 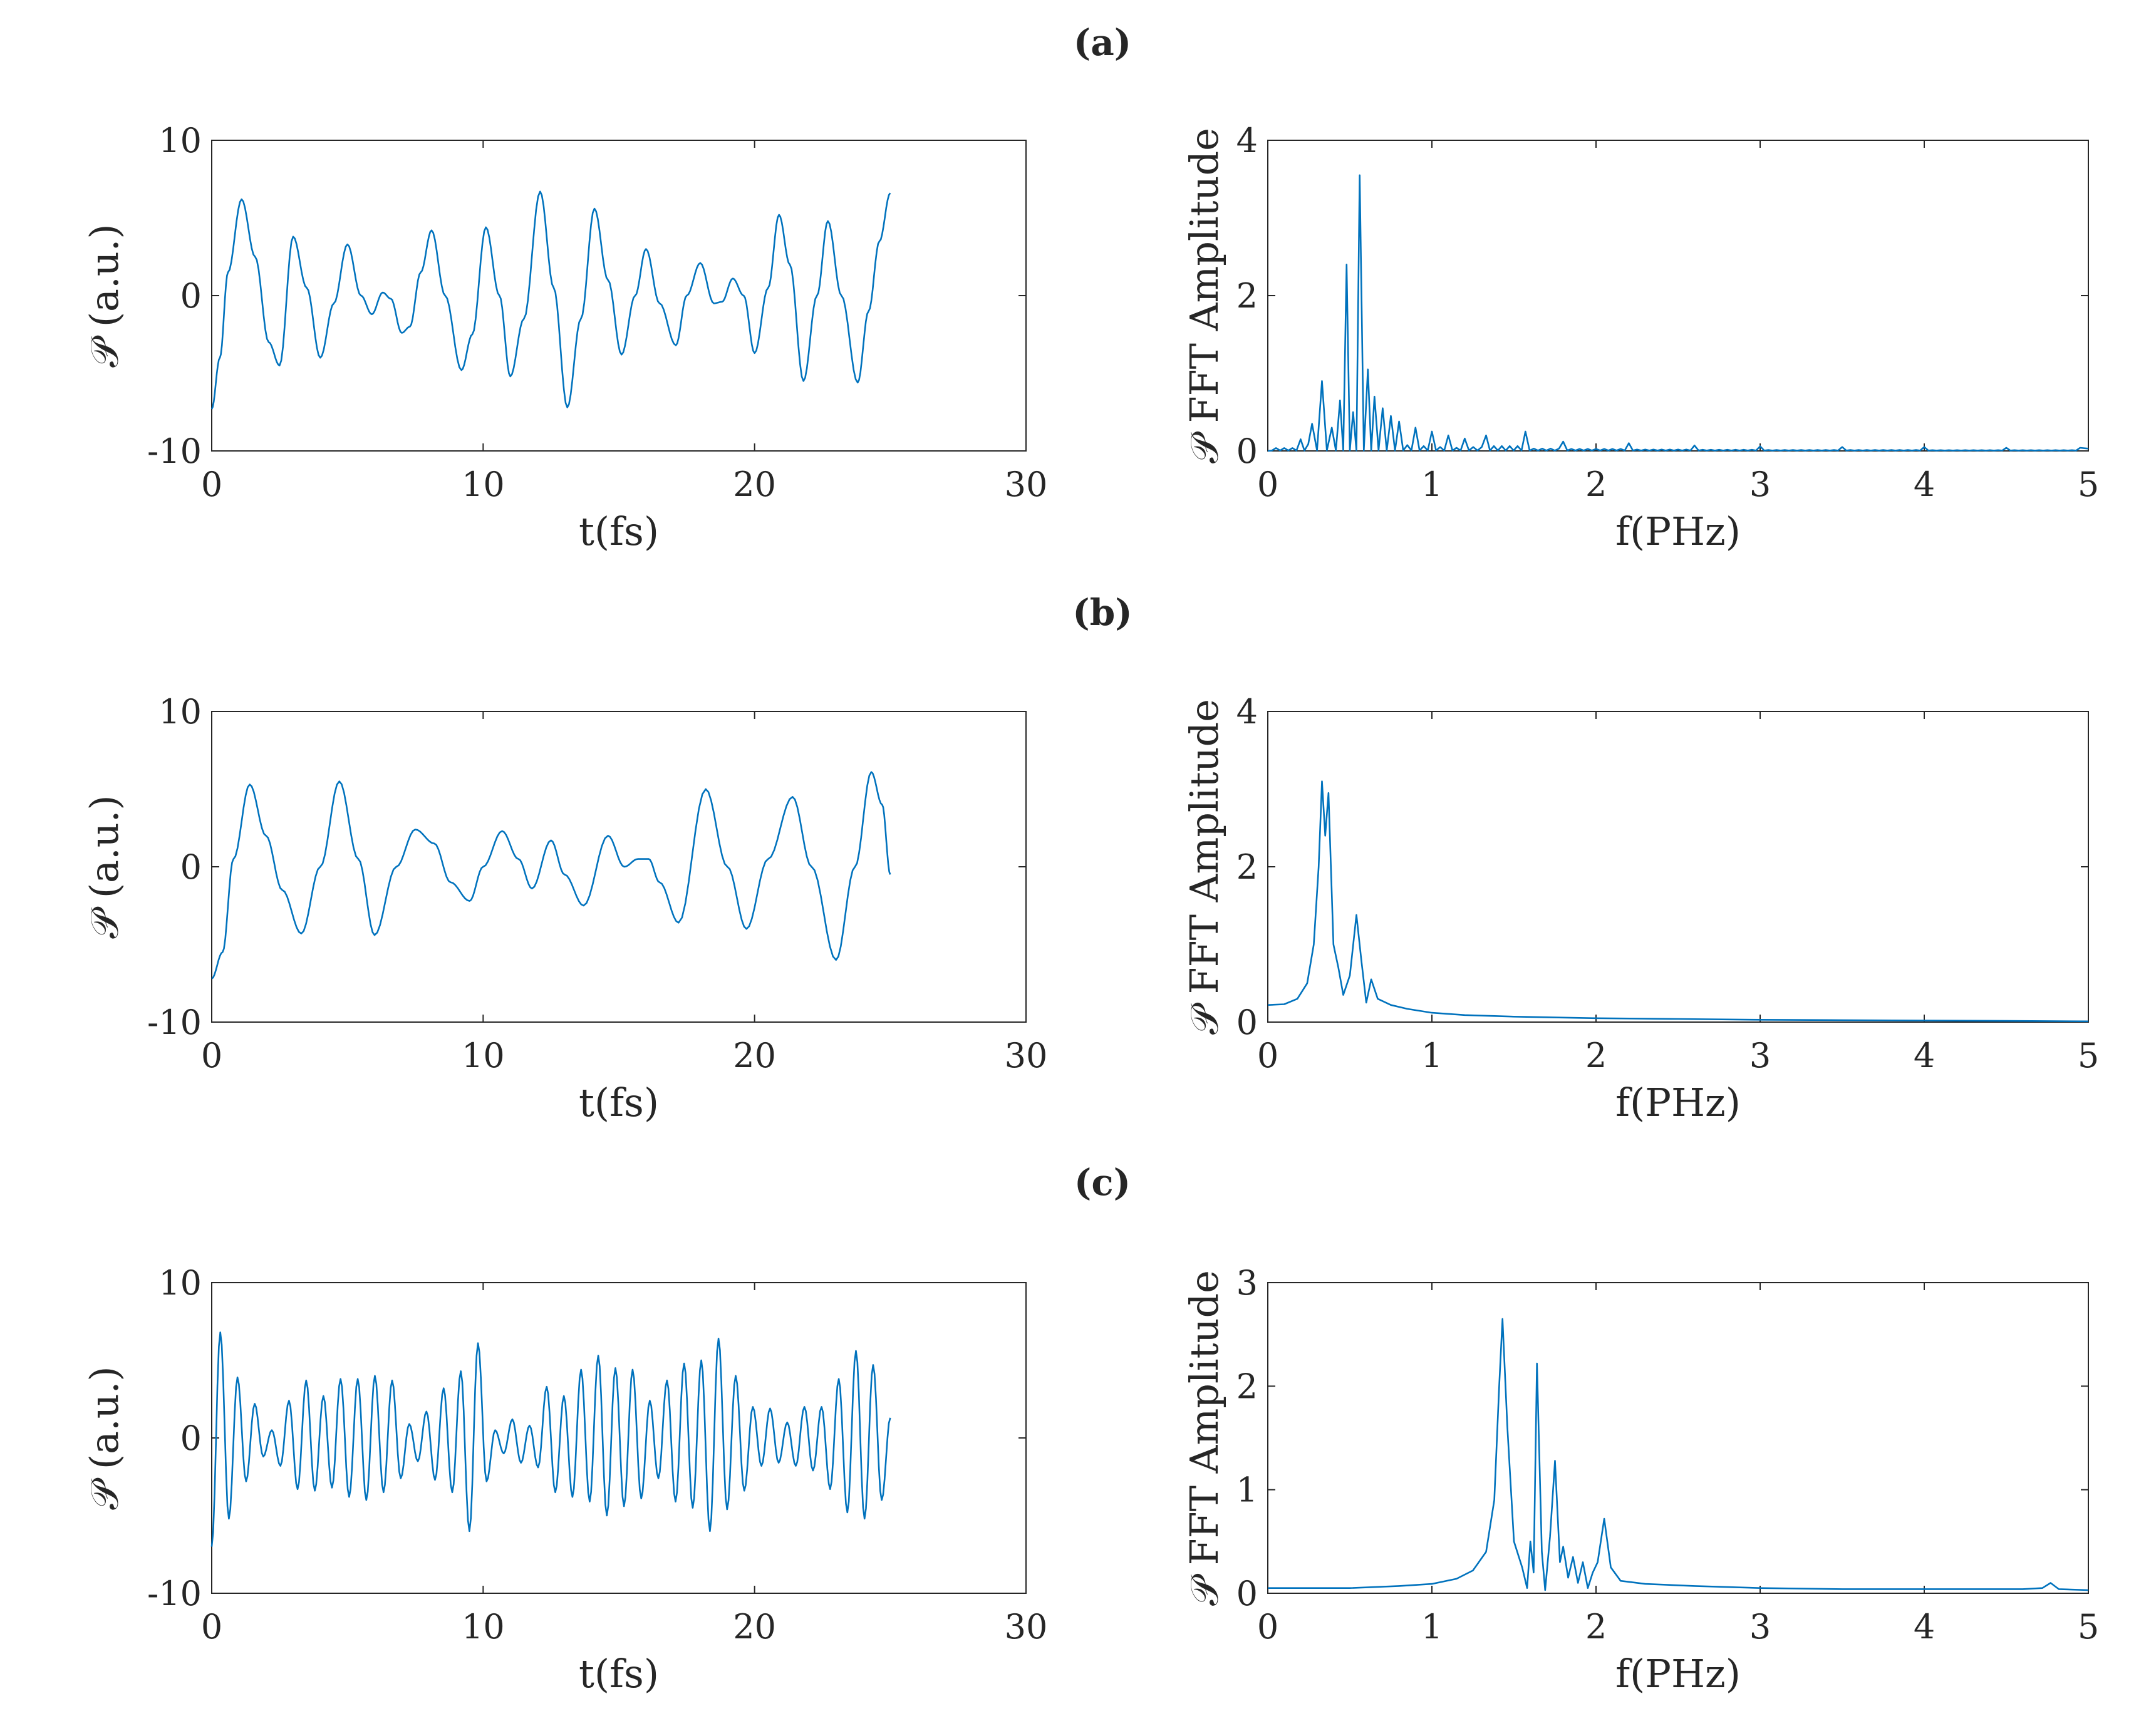 What do you see at coordinates (1247, 1491) in the screenshot?
I see `y-tick-label: 1` at bounding box center [1247, 1491].